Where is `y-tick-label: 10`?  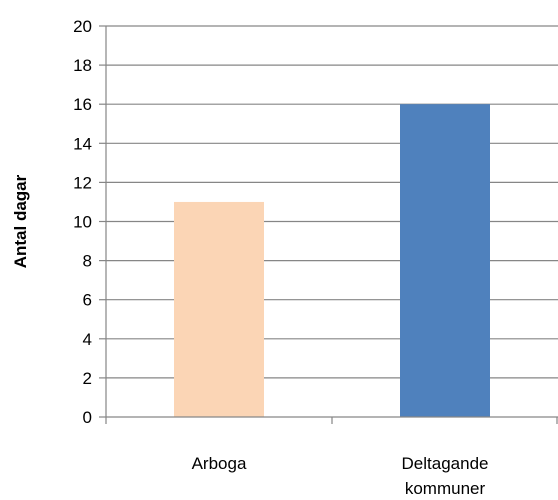 y-tick-label: 10 is located at coordinates (82, 222).